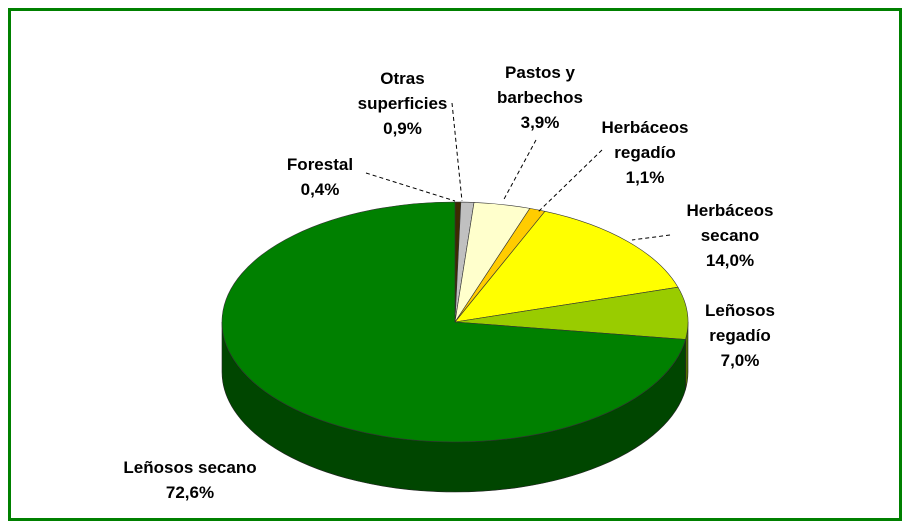  What do you see at coordinates (320, 164) in the screenshot?
I see `category-label: Forestal` at bounding box center [320, 164].